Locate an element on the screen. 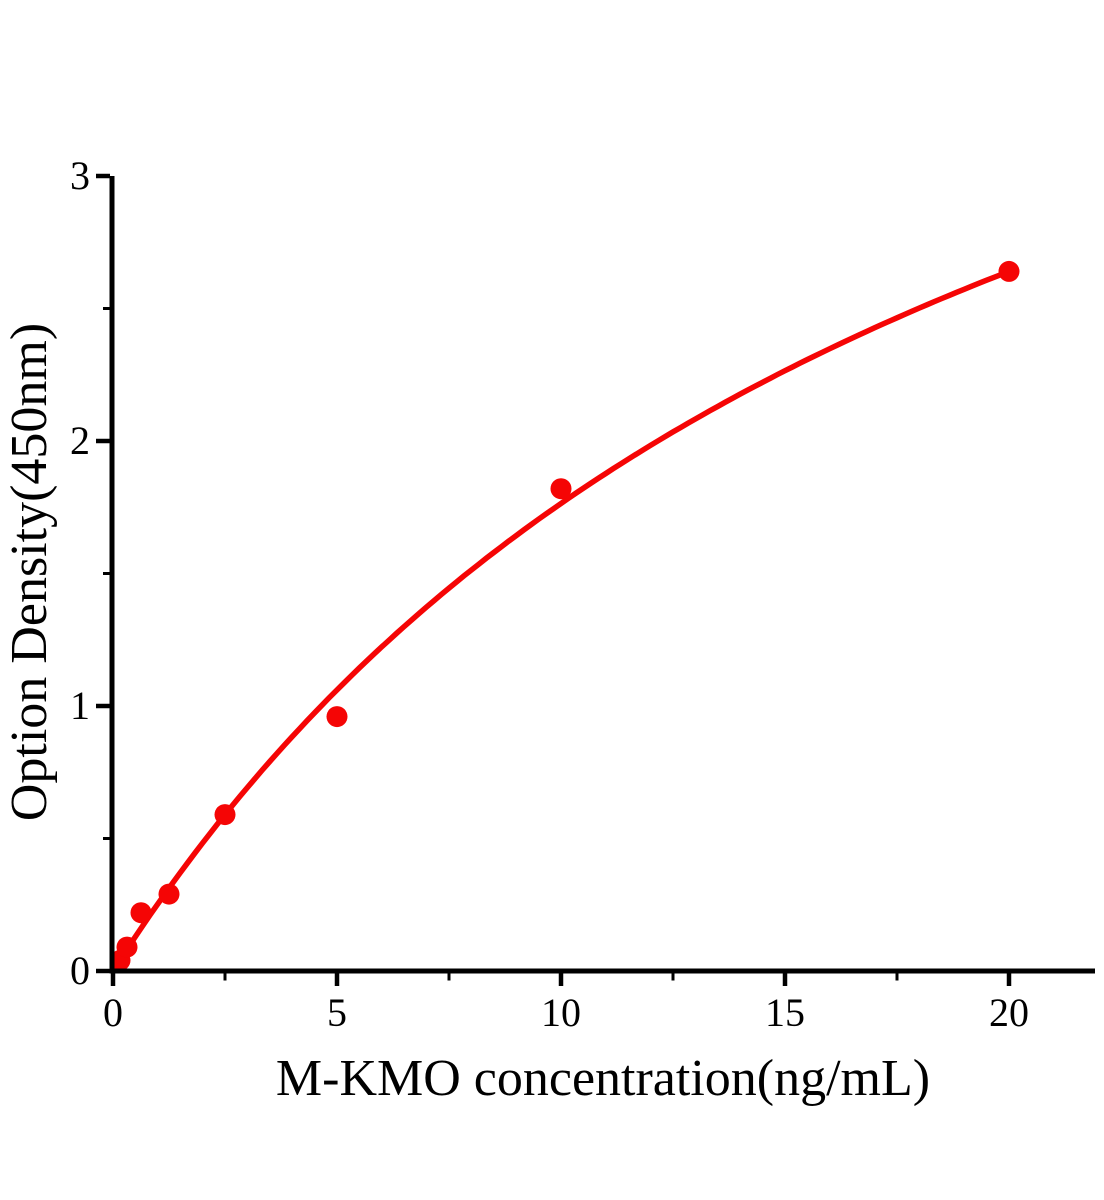 Image resolution: width=1104 pixels, height=1200 pixels. x-tick-label: 5 is located at coordinates (337, 1012).